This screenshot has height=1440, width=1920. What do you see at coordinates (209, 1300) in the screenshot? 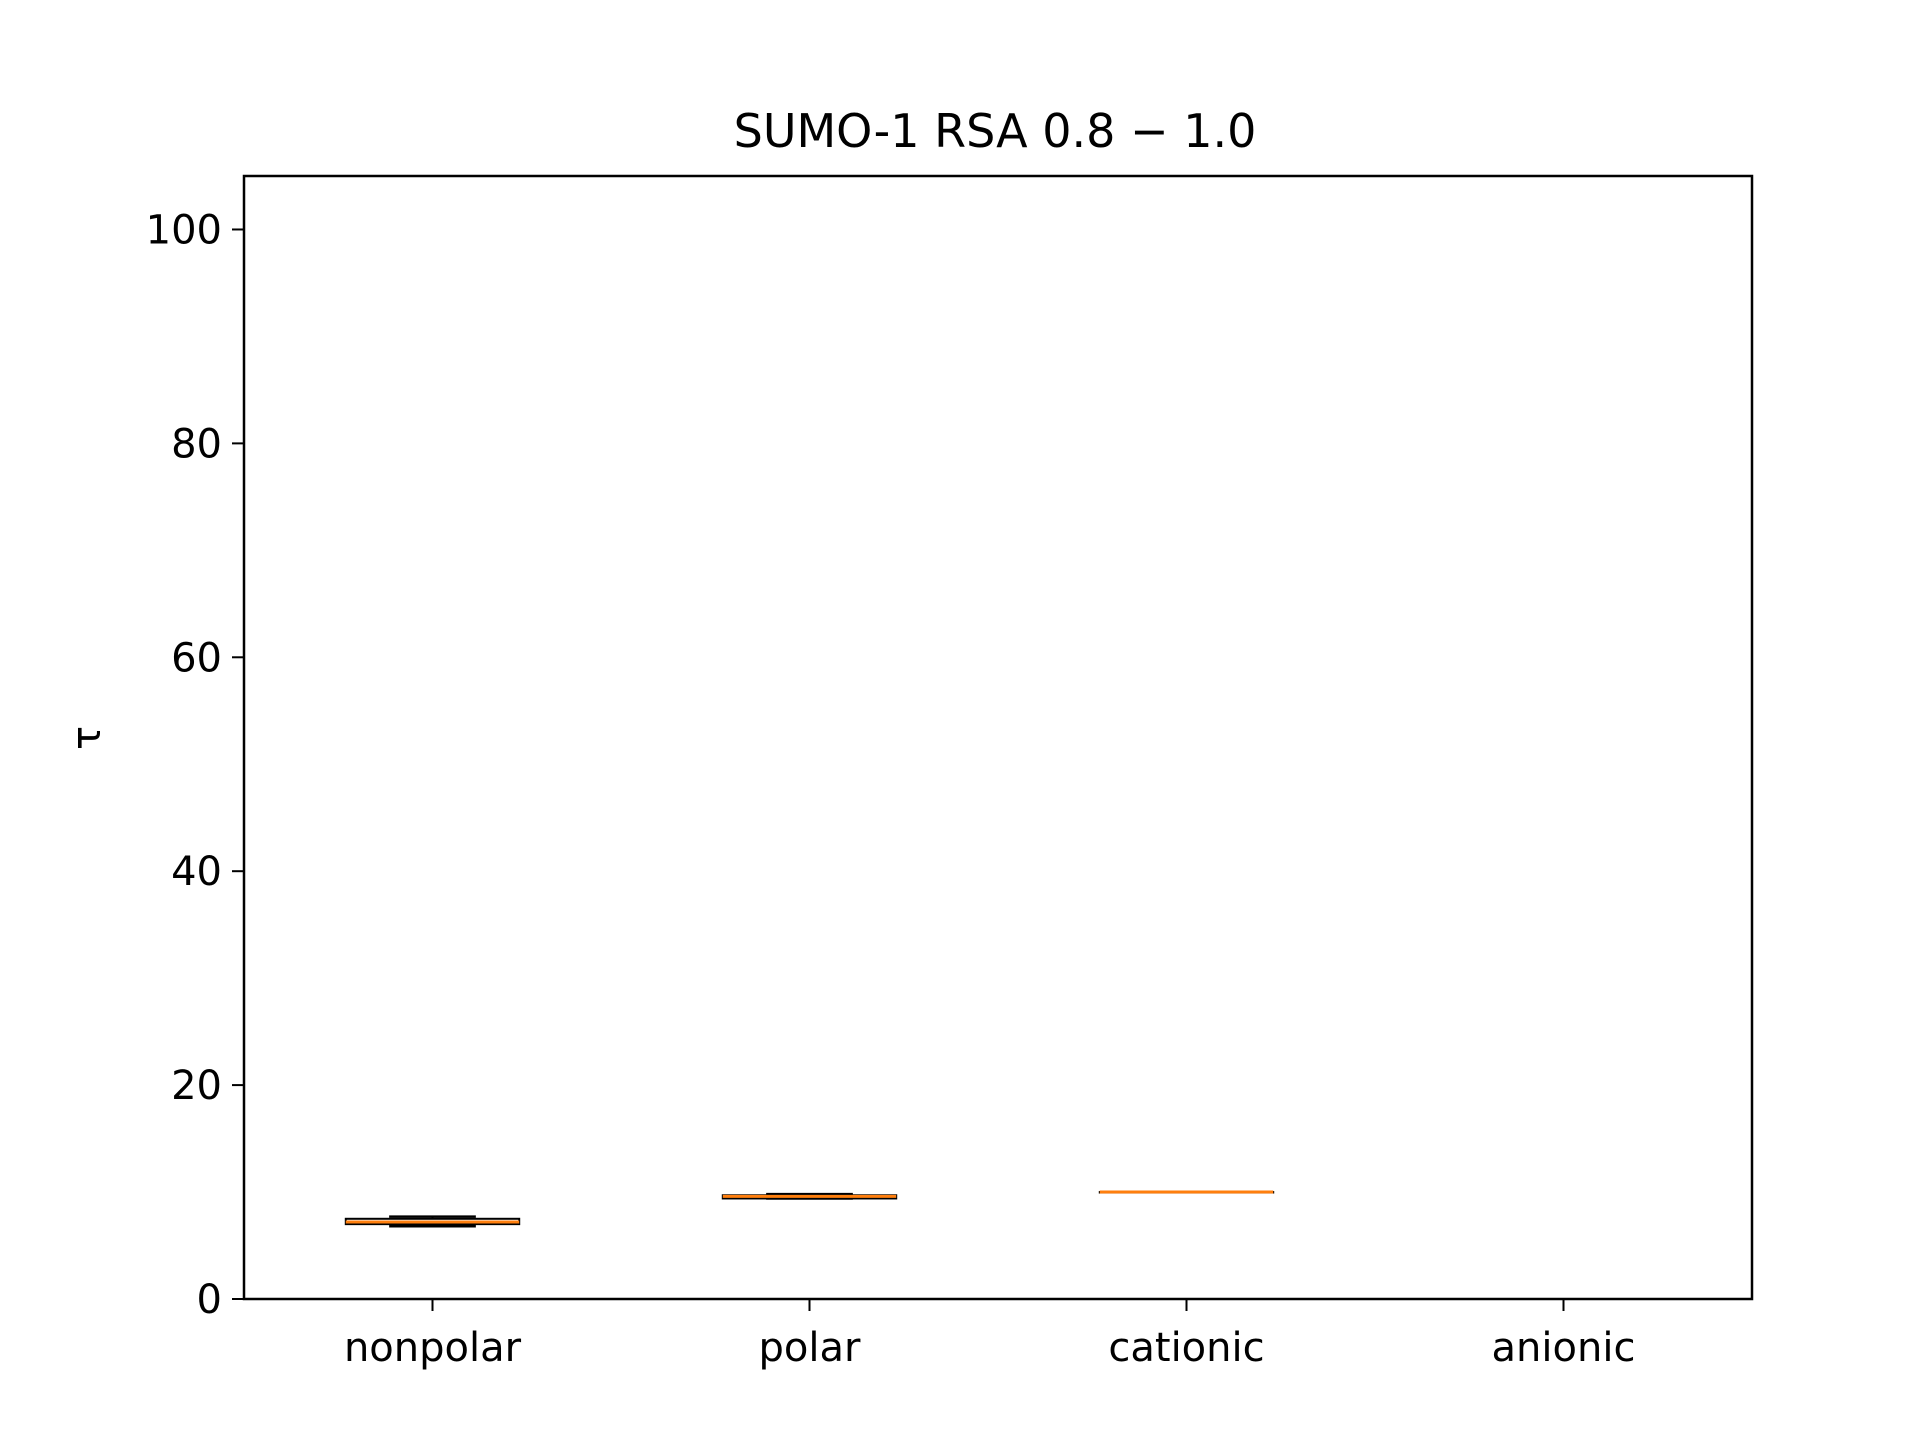
I see `y-tick-label: 0` at bounding box center [209, 1300].